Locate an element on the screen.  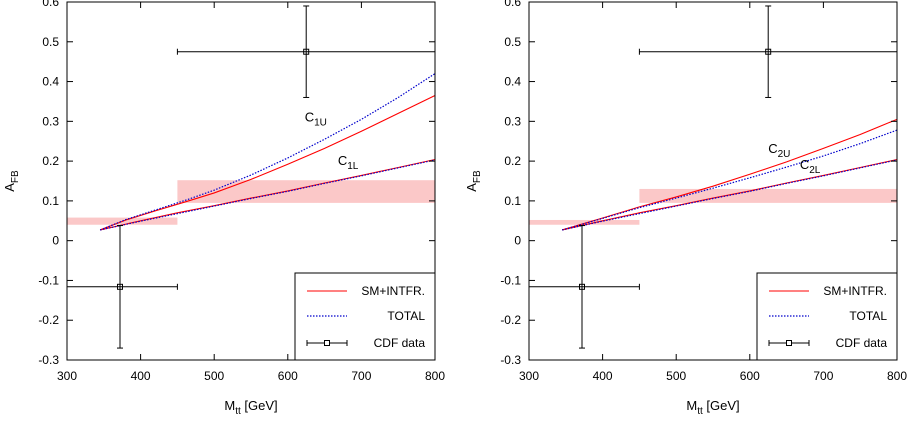
curve-annotation-2: C1L is located at coordinates (348, 162).